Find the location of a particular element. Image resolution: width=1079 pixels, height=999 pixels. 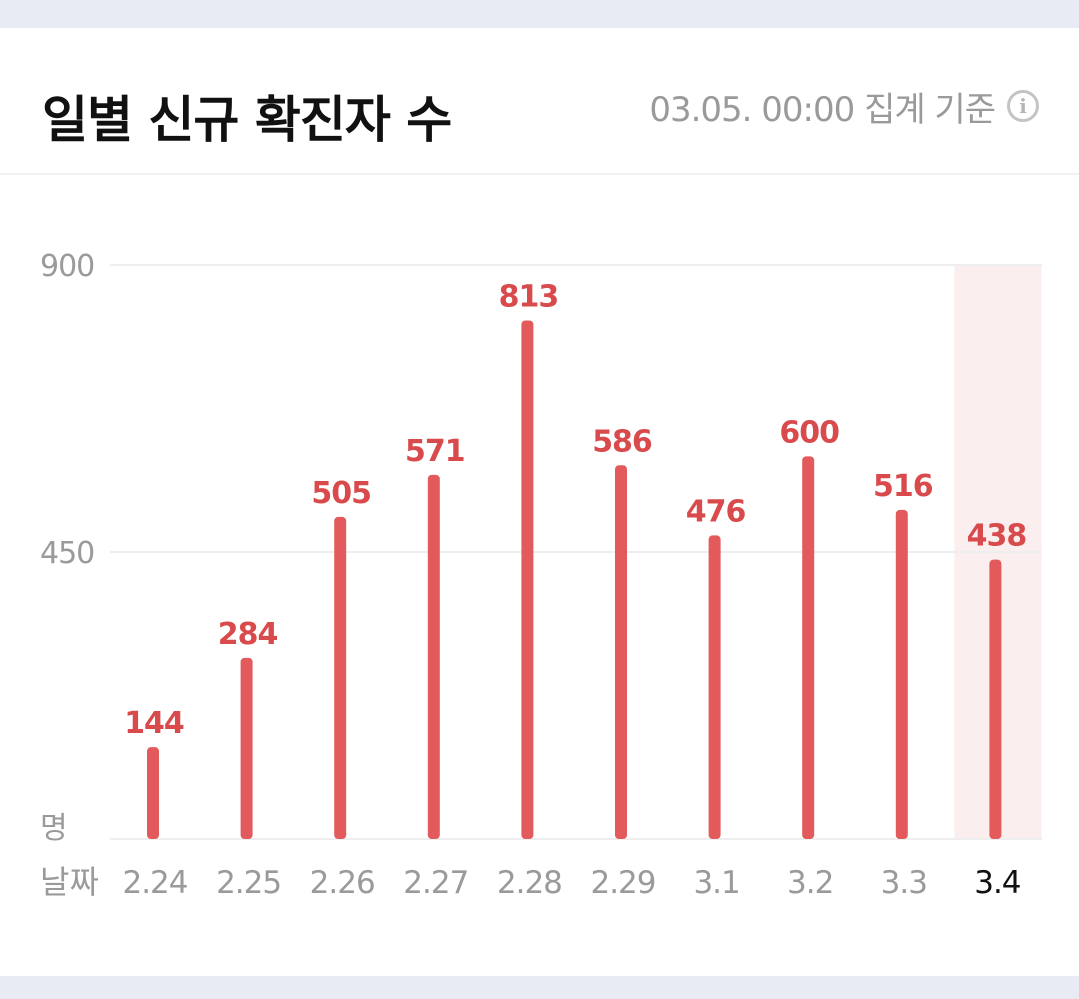

bar-value-label: 813 is located at coordinates (529, 296).